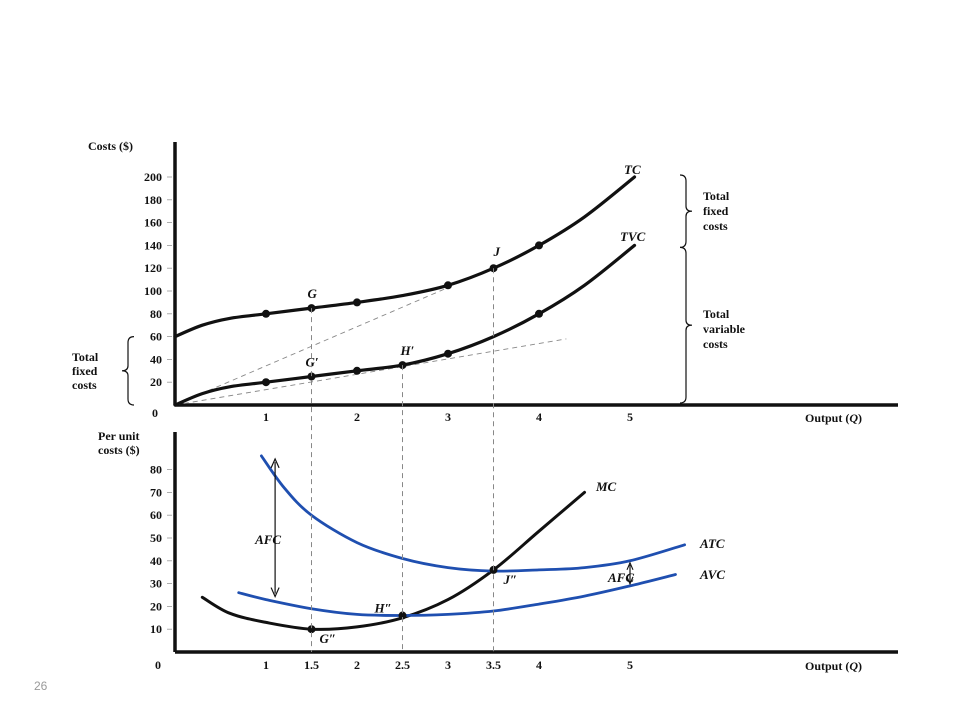  What do you see at coordinates (85, 371) in the screenshot?
I see `annotation-total-fixed-costs-left: fixed` at bounding box center [85, 371].